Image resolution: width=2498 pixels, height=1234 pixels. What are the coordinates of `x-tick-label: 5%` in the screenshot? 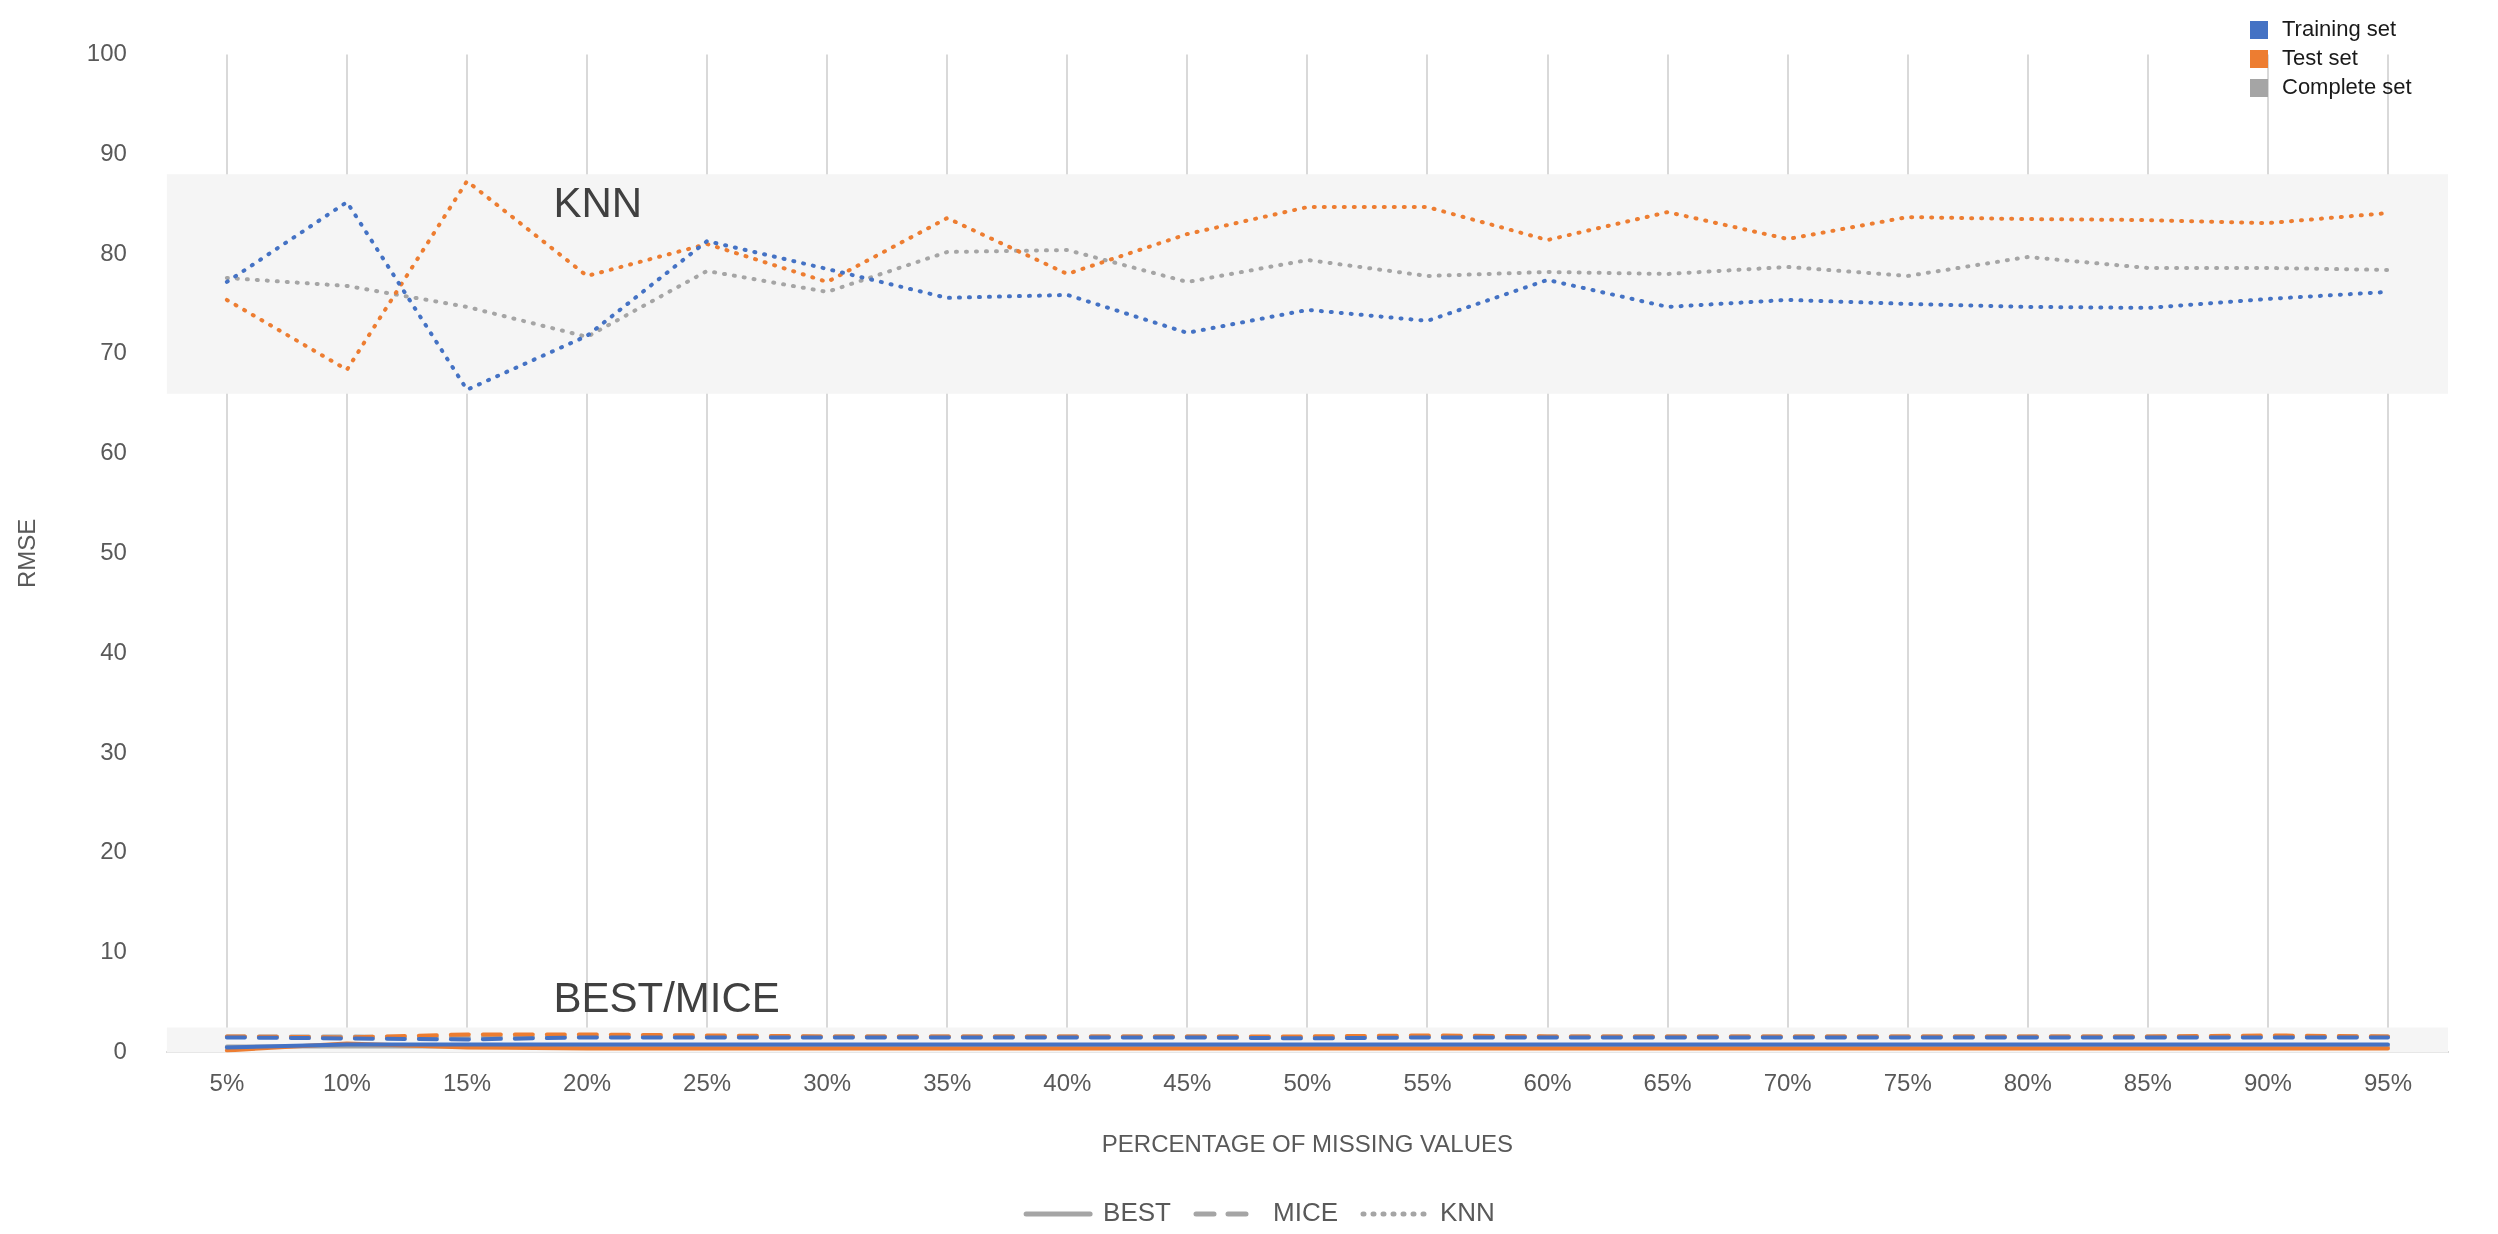 It's located at (227, 1083).